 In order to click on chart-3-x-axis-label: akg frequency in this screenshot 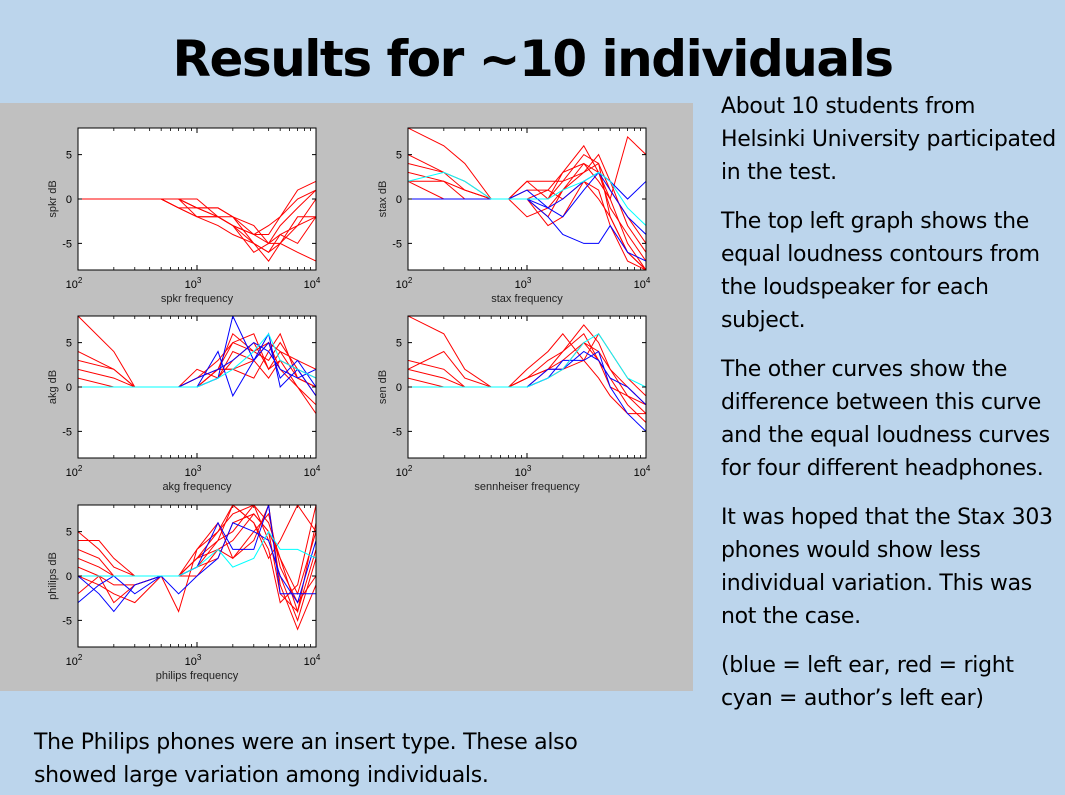, I will do `click(197, 487)`.